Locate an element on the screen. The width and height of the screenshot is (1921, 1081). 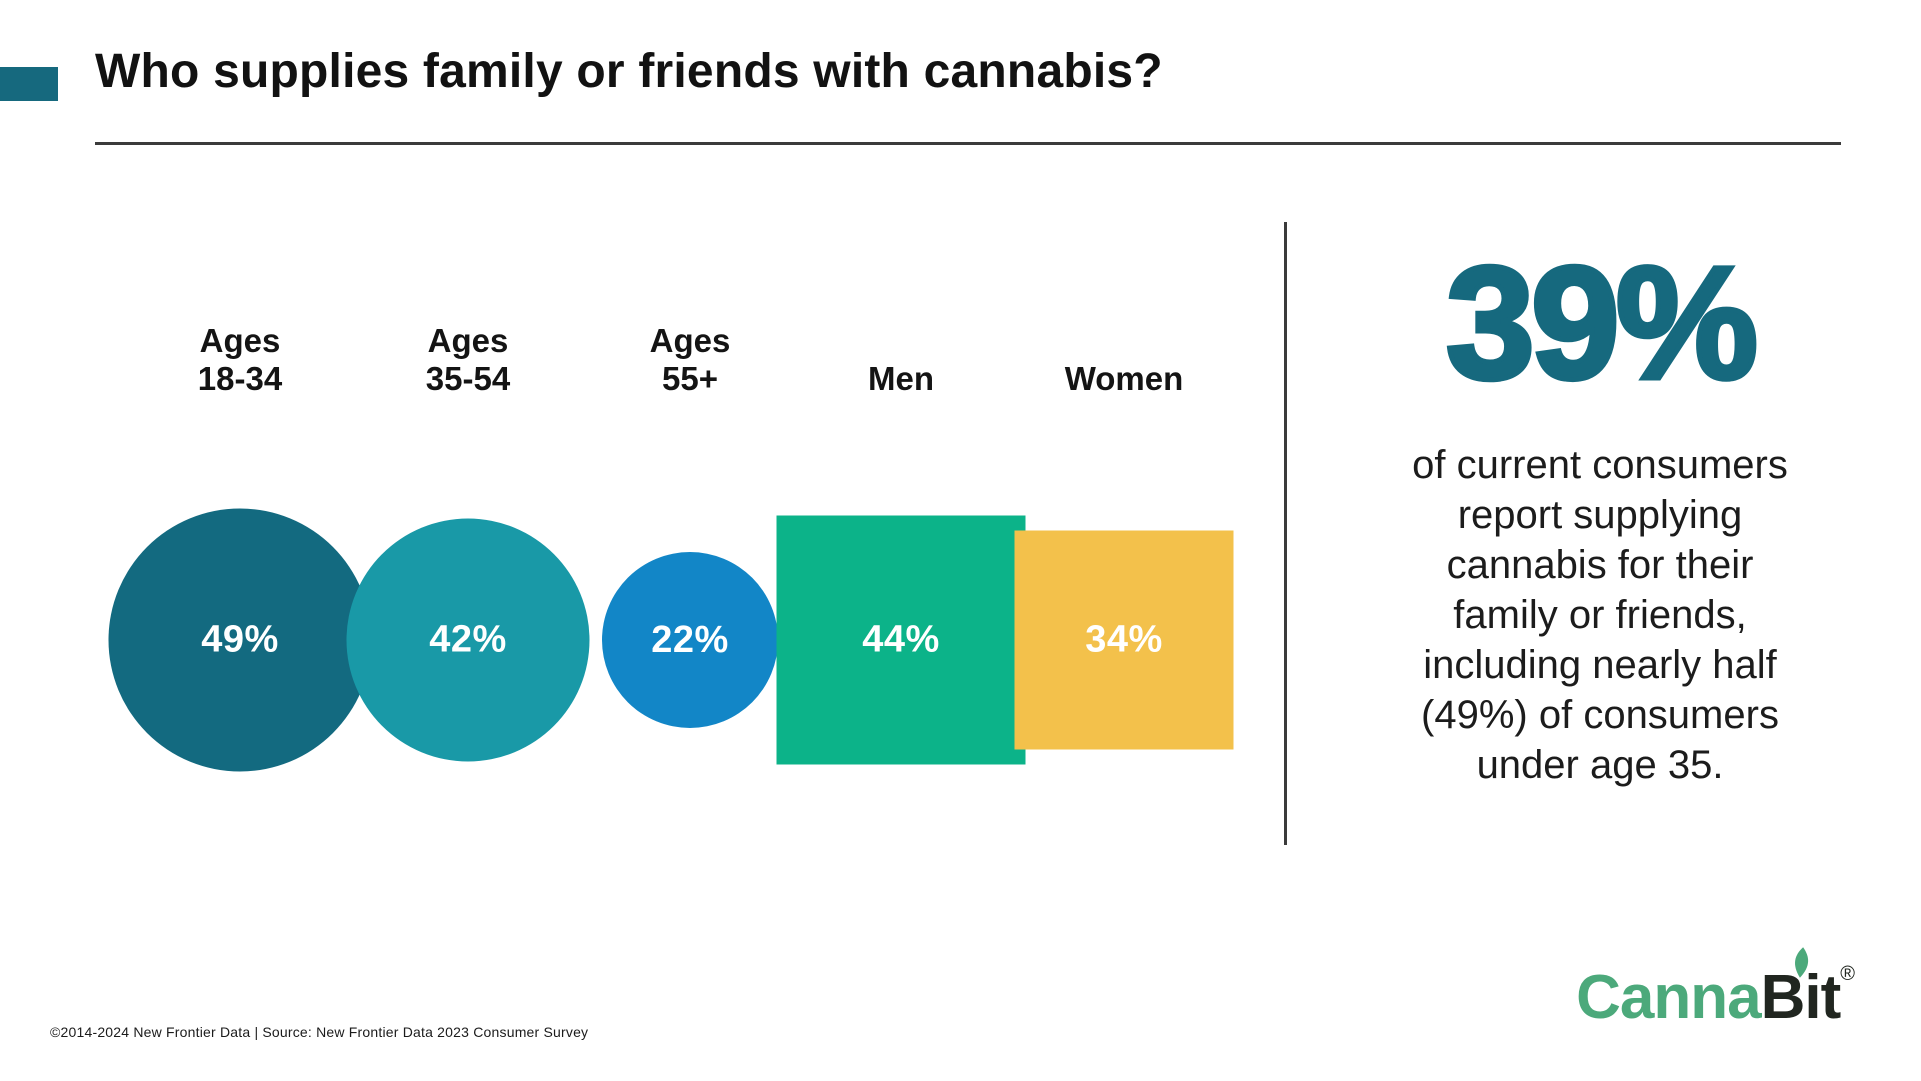
chart-item-label: Women is located at coordinates (1124, 378).